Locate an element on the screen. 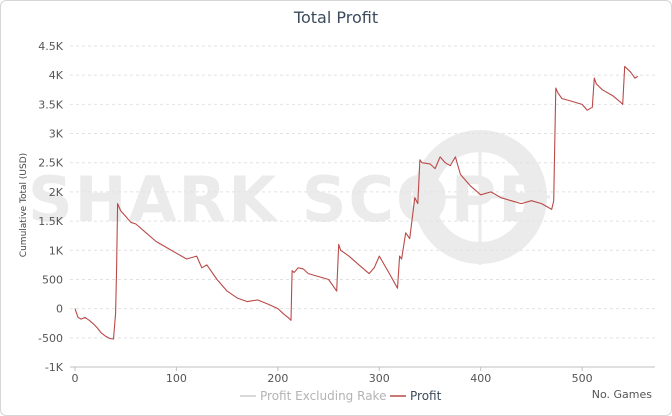  y-tick-label: 1K is located at coordinates (56, 250).